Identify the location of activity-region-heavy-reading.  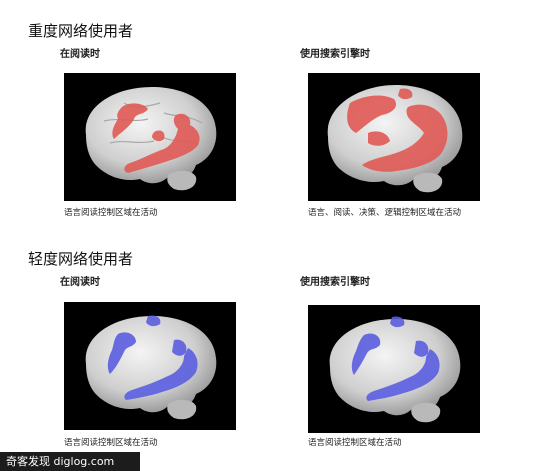
(156, 138).